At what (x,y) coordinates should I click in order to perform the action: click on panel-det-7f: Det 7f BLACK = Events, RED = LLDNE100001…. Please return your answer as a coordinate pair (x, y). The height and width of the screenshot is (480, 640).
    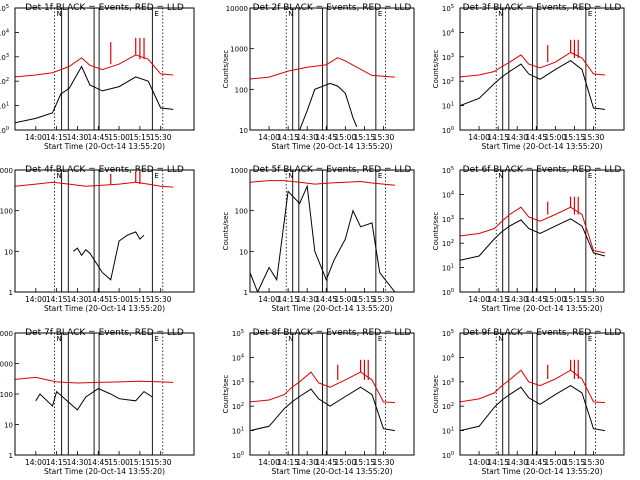
    Looking at the image, I should click on (97, 402).